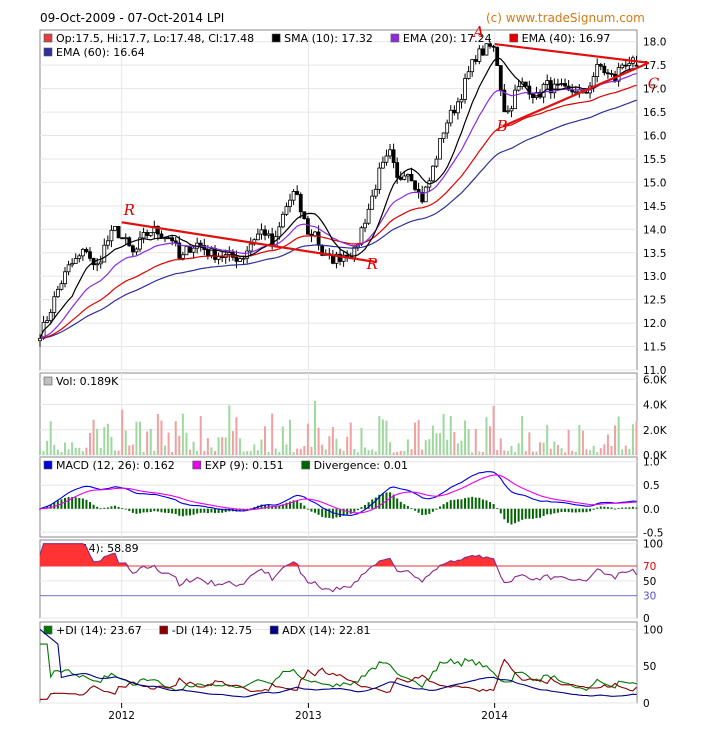  What do you see at coordinates (361, 465) in the screenshot?
I see `legend-label: Divergence: 0.01` at bounding box center [361, 465].